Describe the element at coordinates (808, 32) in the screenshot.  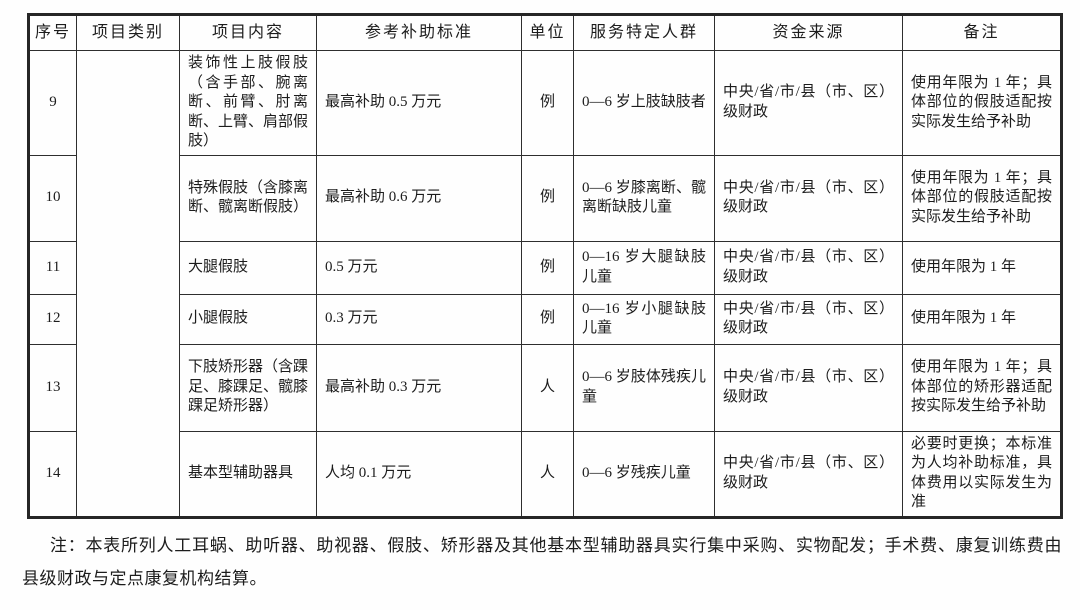
I see `col-header-funding: 资金来源` at that location.